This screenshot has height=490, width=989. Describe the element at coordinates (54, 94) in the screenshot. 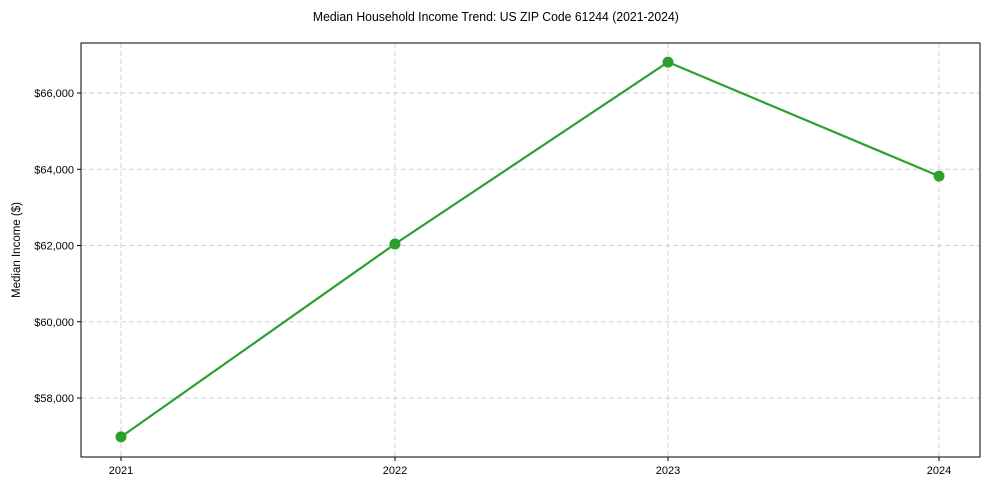

I see `y-tick-label: $66,000` at that location.